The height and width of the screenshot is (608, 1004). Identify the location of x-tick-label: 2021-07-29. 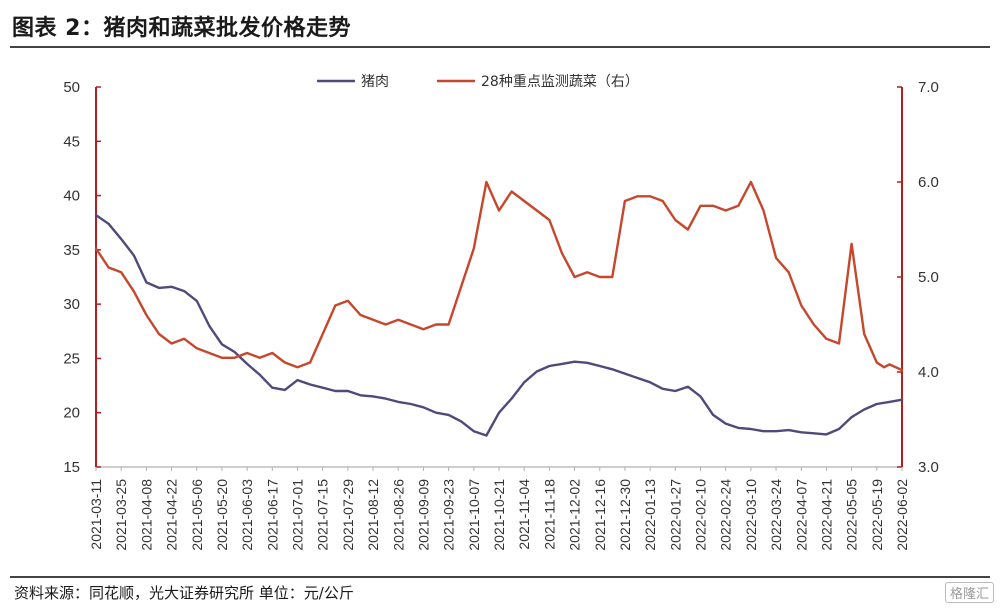
(348, 515).